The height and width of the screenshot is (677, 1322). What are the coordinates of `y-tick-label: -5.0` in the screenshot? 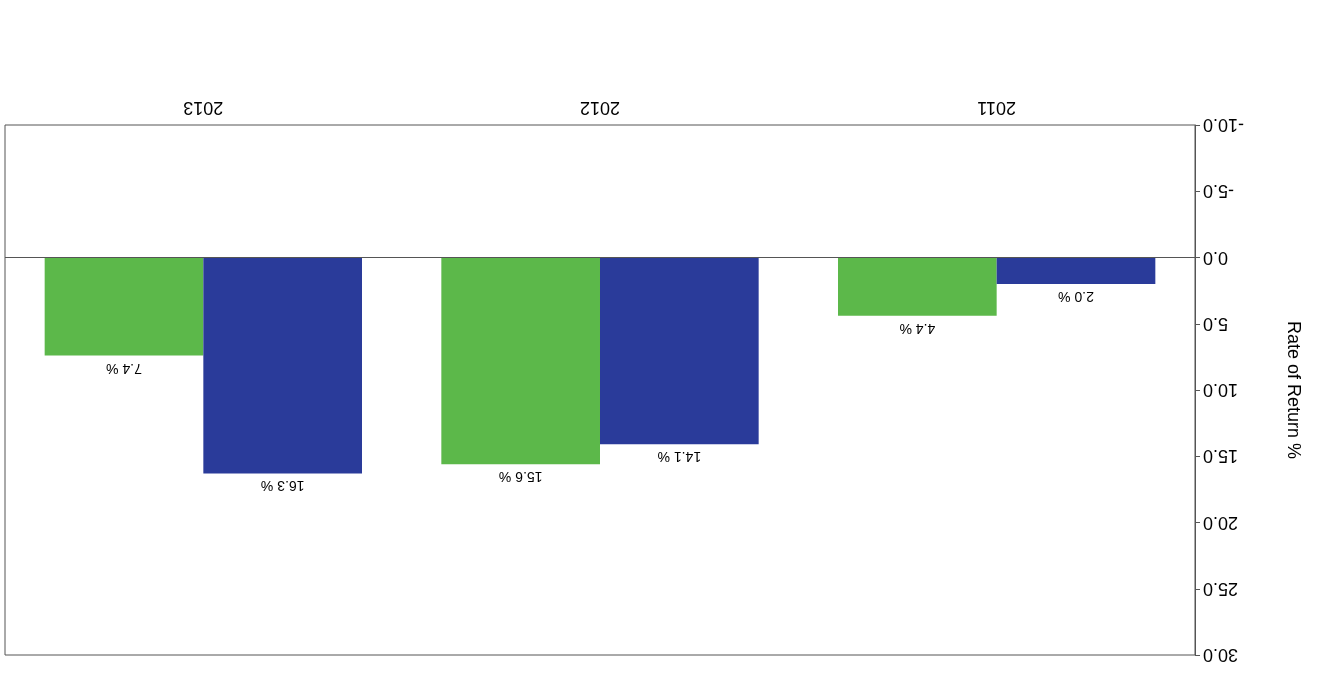 It's located at (1219, 191).